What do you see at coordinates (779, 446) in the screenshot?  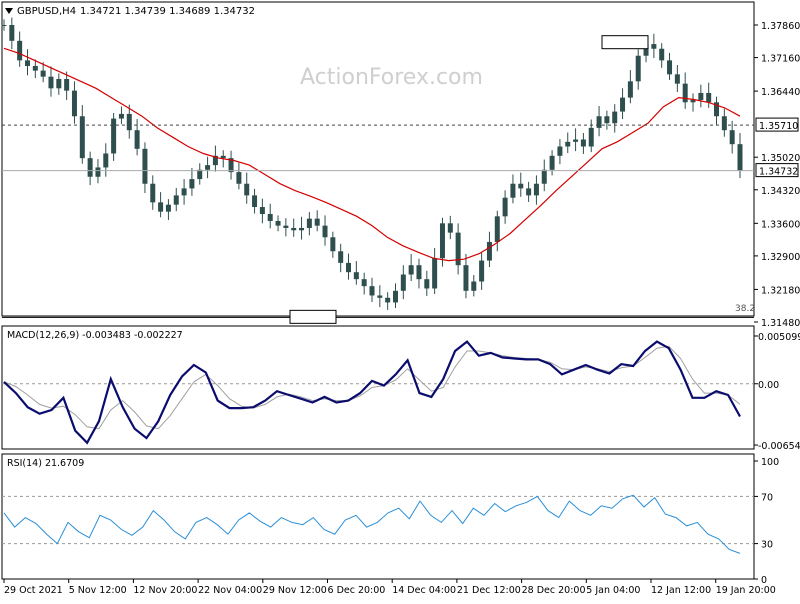 I see `macd-tick-label: -0.006543` at bounding box center [779, 446].